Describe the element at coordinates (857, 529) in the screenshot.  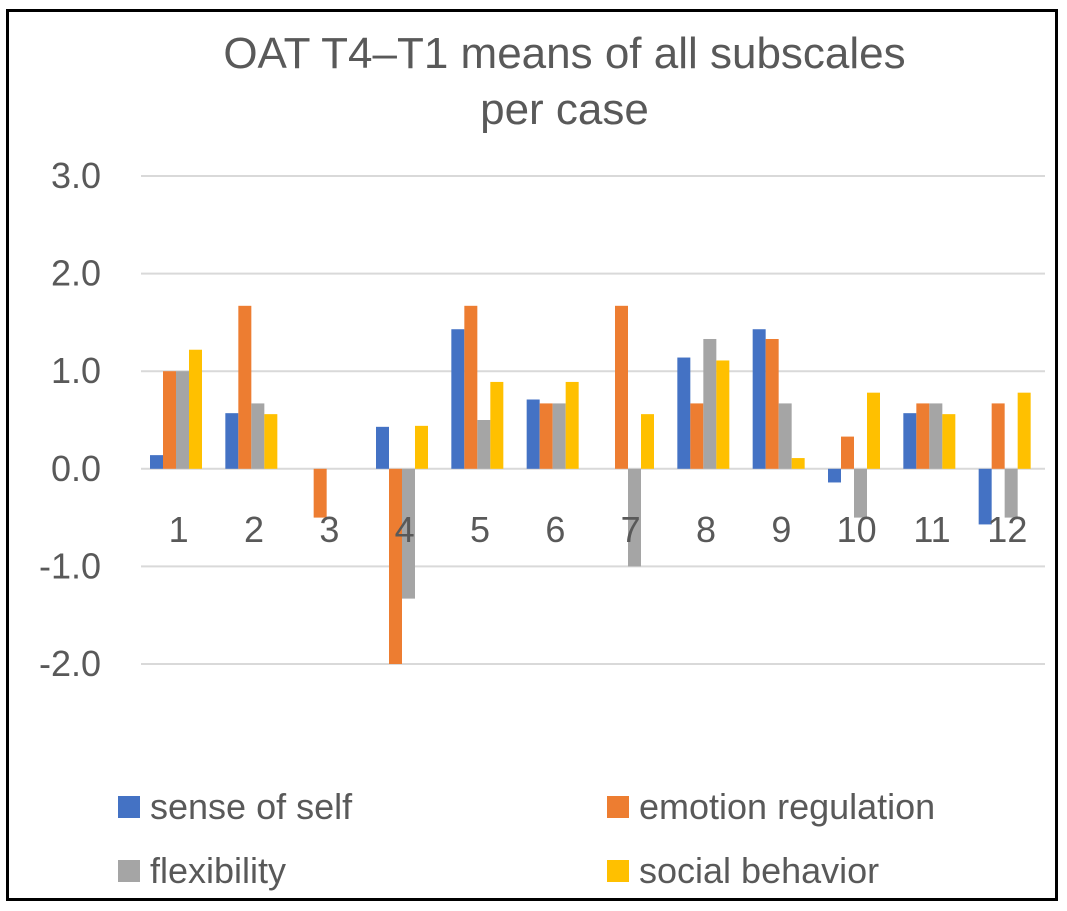
I see `x-tick-label: 10` at that location.